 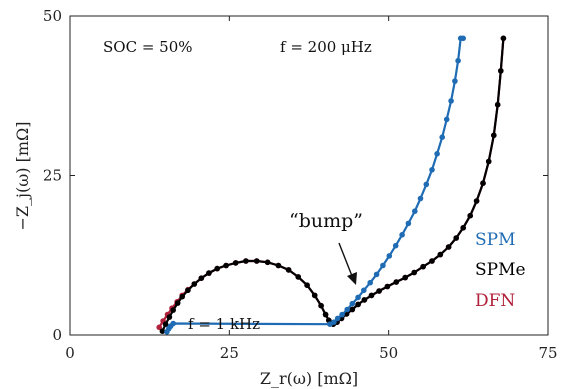 I want to click on bump-annotation: “bump”, so click(x=326, y=221).